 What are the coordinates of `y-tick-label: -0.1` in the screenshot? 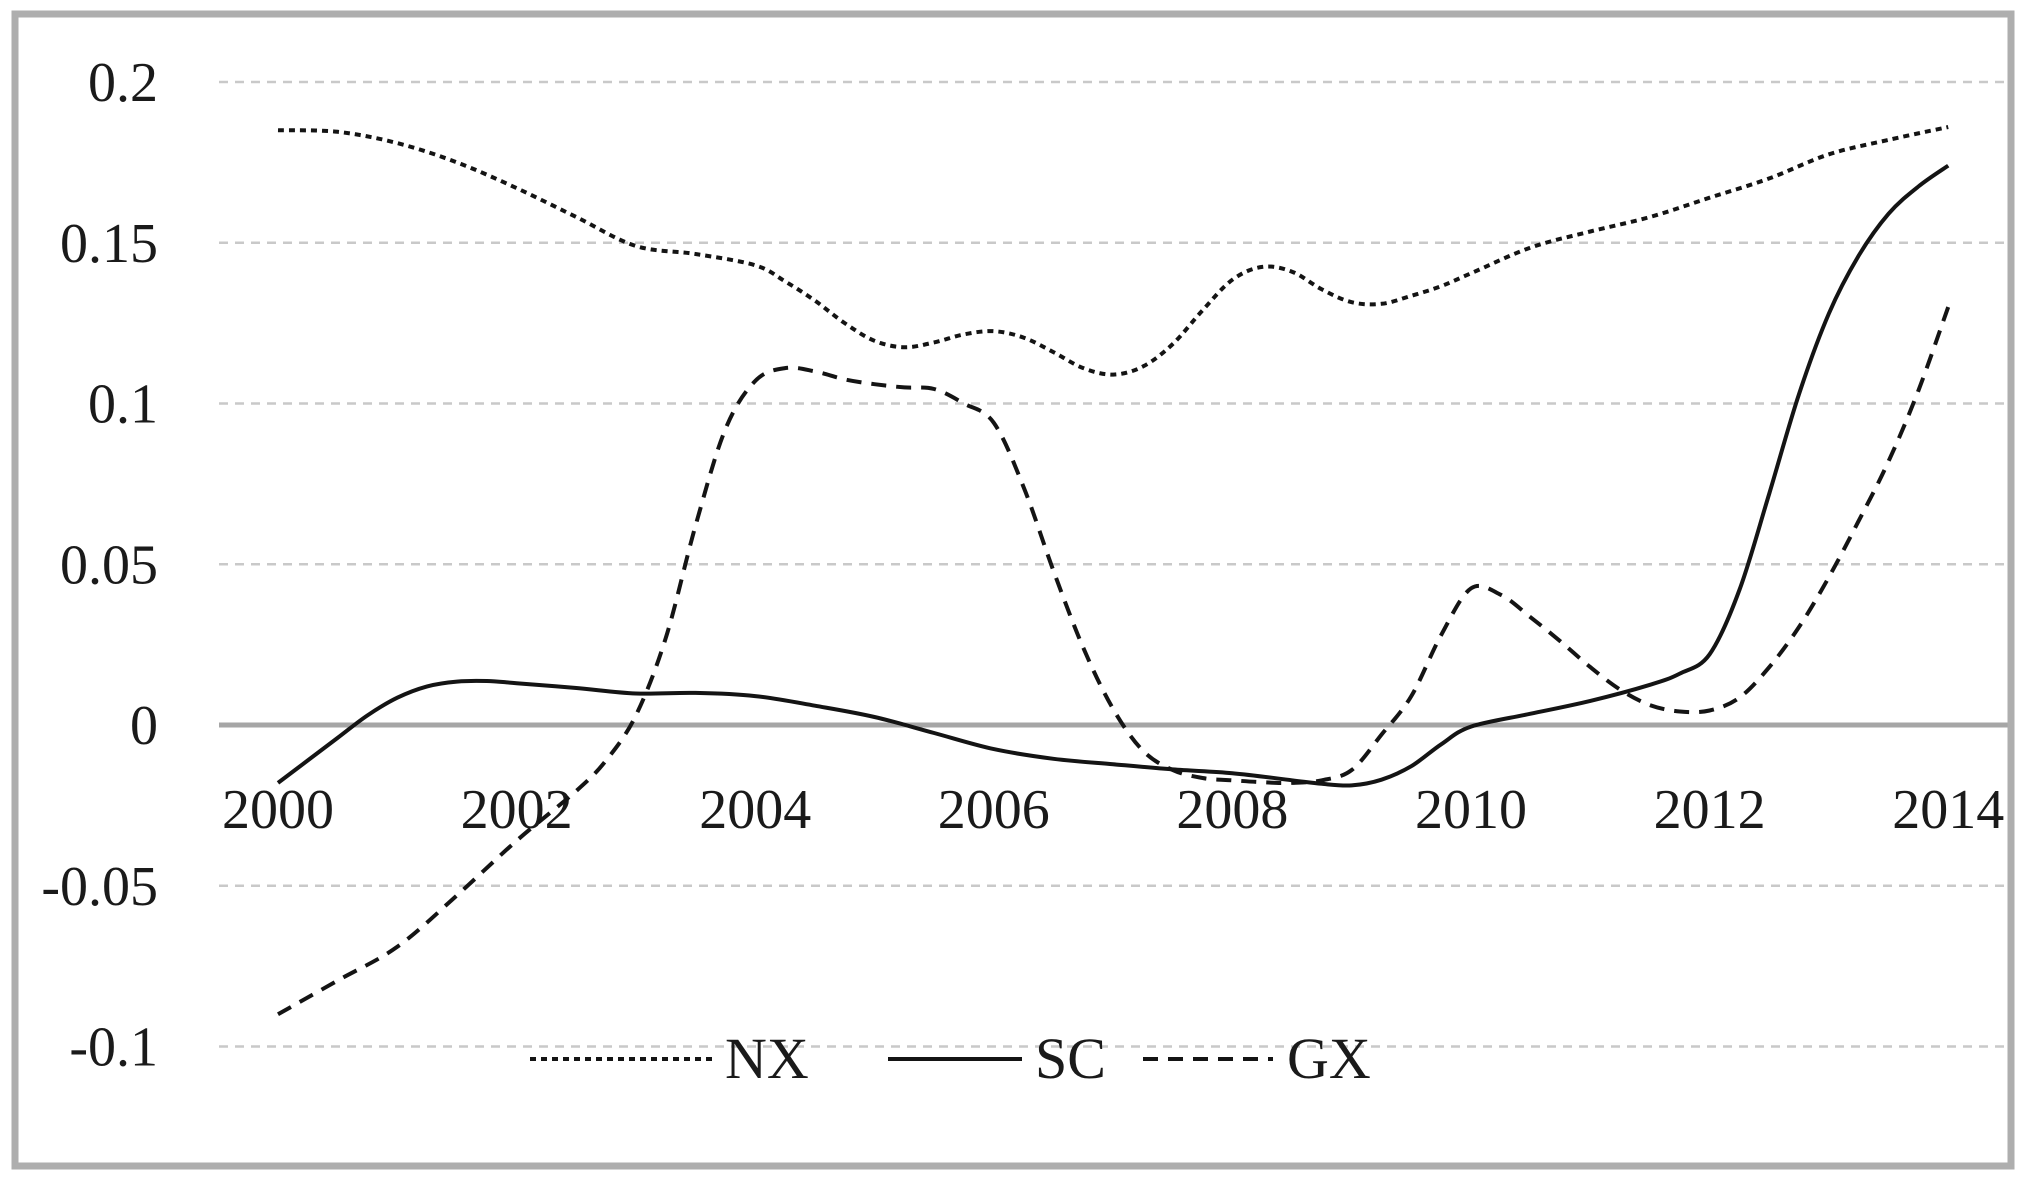 It's located at (113, 1048).